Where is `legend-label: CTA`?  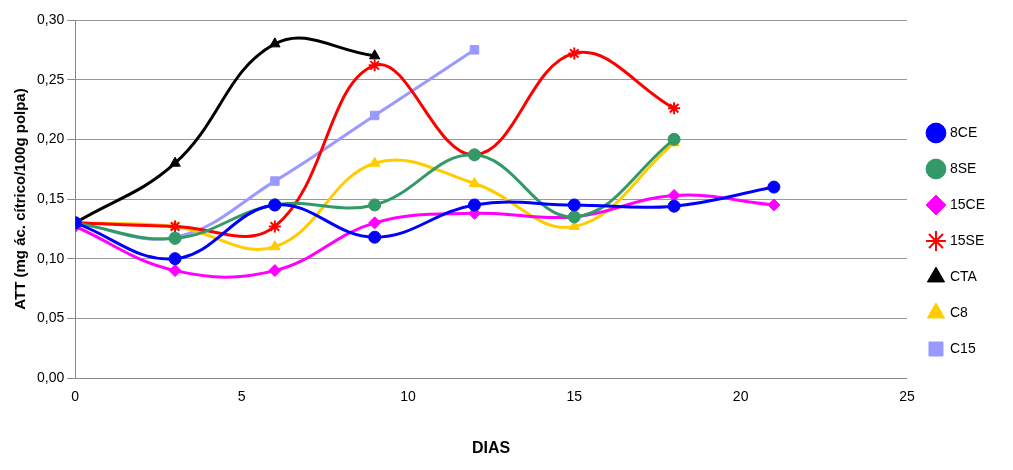 legend-label: CTA is located at coordinates (963, 275).